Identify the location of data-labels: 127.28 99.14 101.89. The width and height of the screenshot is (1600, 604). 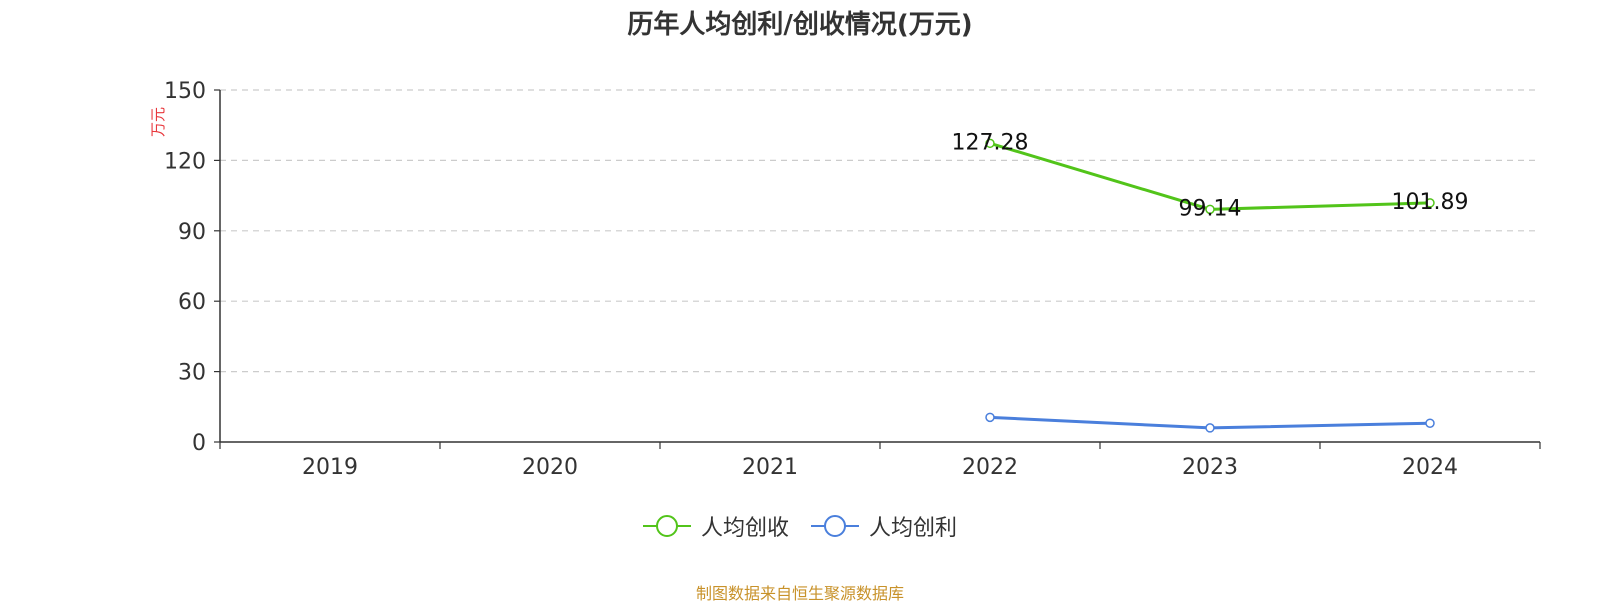
(1210, 175).